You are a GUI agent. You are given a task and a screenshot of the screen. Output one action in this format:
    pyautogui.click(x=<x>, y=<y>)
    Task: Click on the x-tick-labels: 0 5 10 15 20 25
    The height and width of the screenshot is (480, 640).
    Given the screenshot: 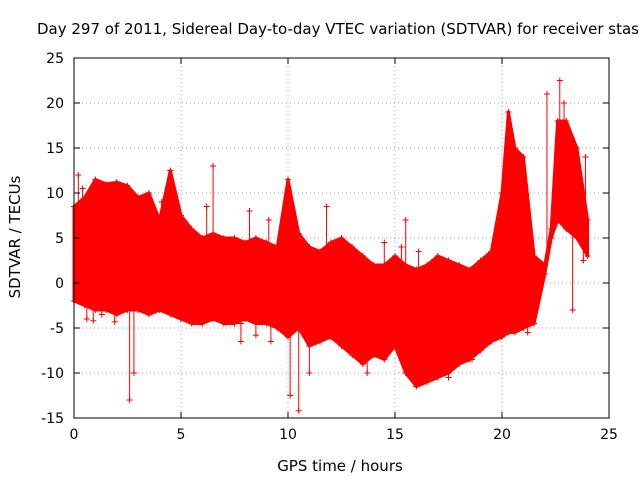 What is the action you would take?
    pyautogui.click(x=344, y=435)
    